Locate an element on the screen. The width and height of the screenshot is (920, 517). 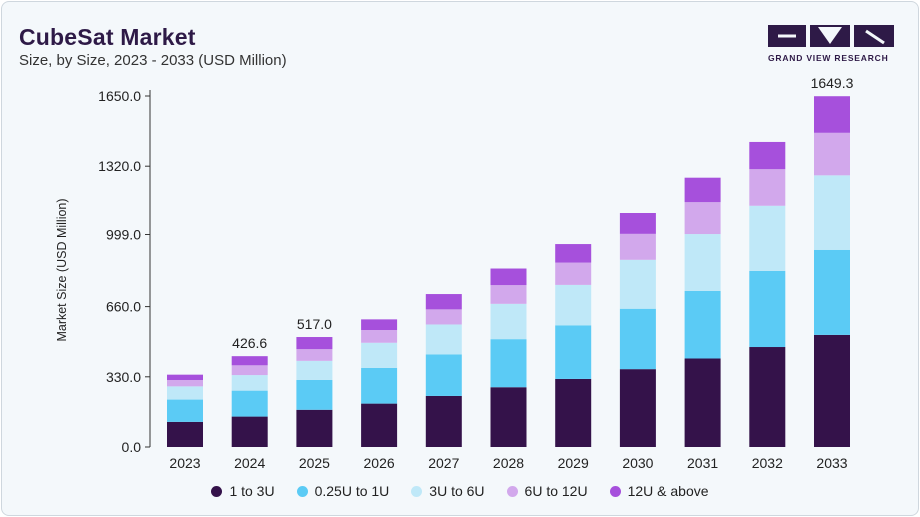
x-tick-label: 2027 is located at coordinates (443, 463).